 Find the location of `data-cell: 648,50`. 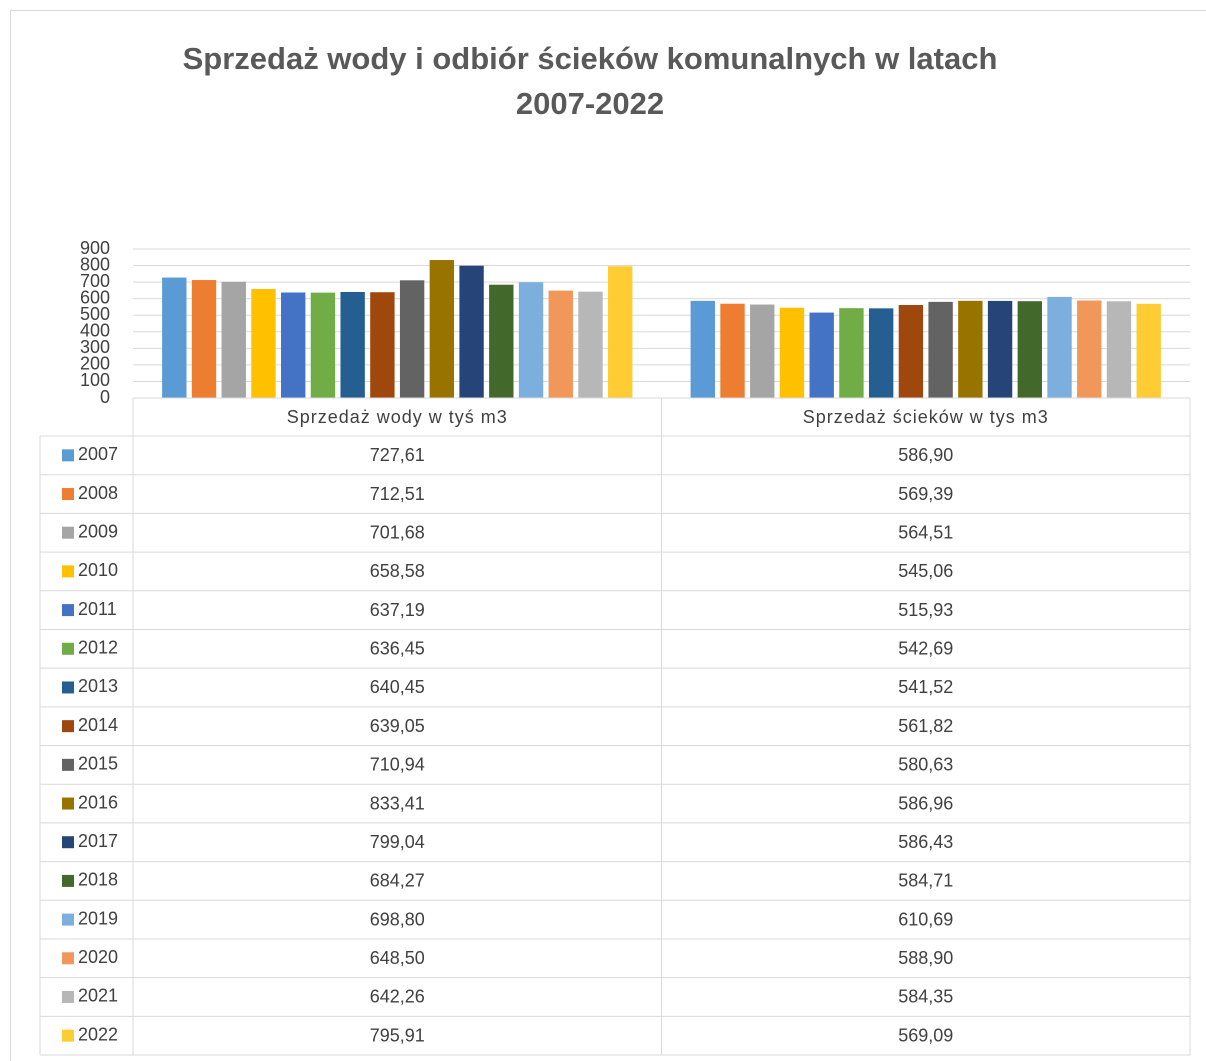

data-cell: 648,50 is located at coordinates (397, 958).